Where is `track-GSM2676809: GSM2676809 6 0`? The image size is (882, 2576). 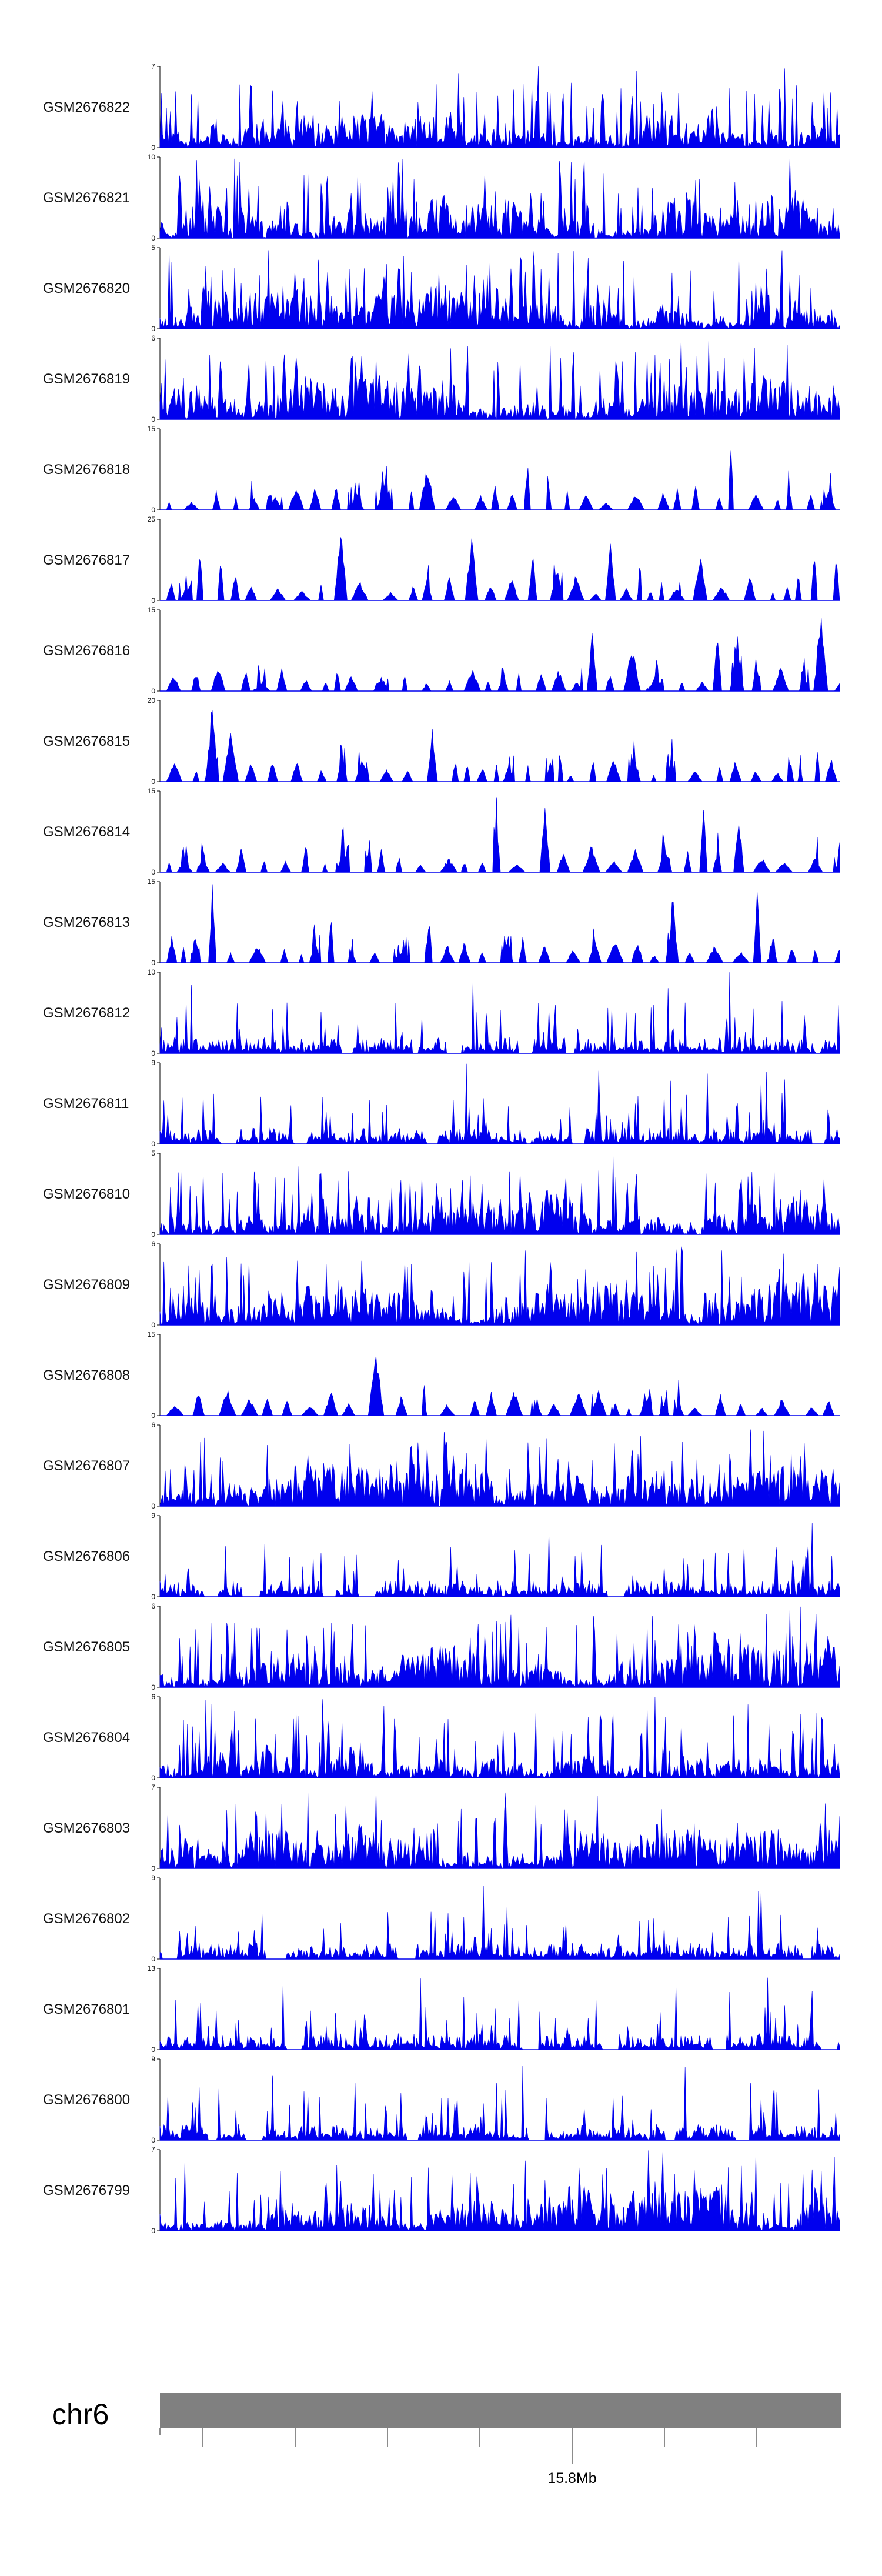 track-GSM2676809: GSM2676809 6 0 is located at coordinates (441, 1284).